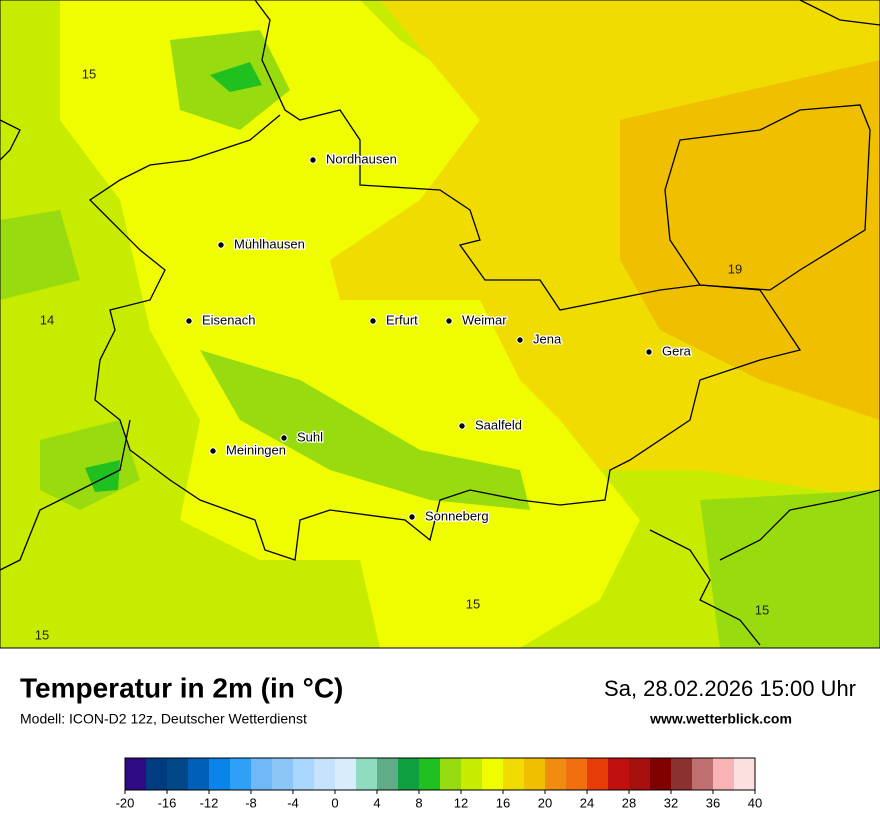 The width and height of the screenshot is (880, 835). What do you see at coordinates (361, 158) in the screenshot?
I see `city-label: Nordhausen` at bounding box center [361, 158].